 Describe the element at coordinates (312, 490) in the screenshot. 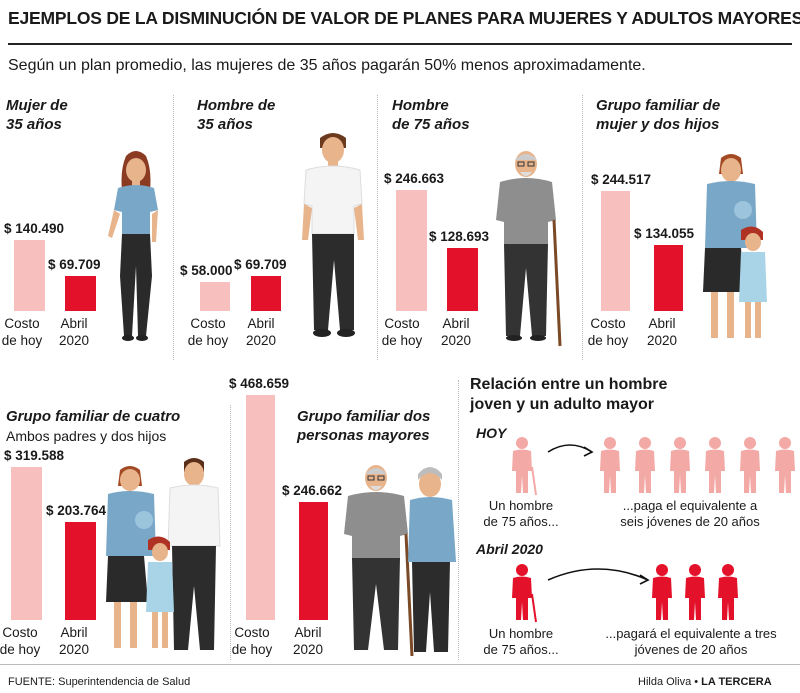

I see `bar-value-label: $ 246.662` at that location.